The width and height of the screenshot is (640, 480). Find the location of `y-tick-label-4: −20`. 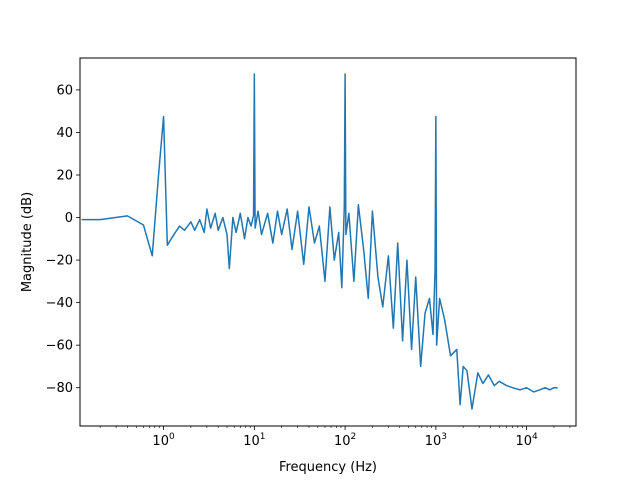

y-tick-label-4: −20 is located at coordinates (59, 261).